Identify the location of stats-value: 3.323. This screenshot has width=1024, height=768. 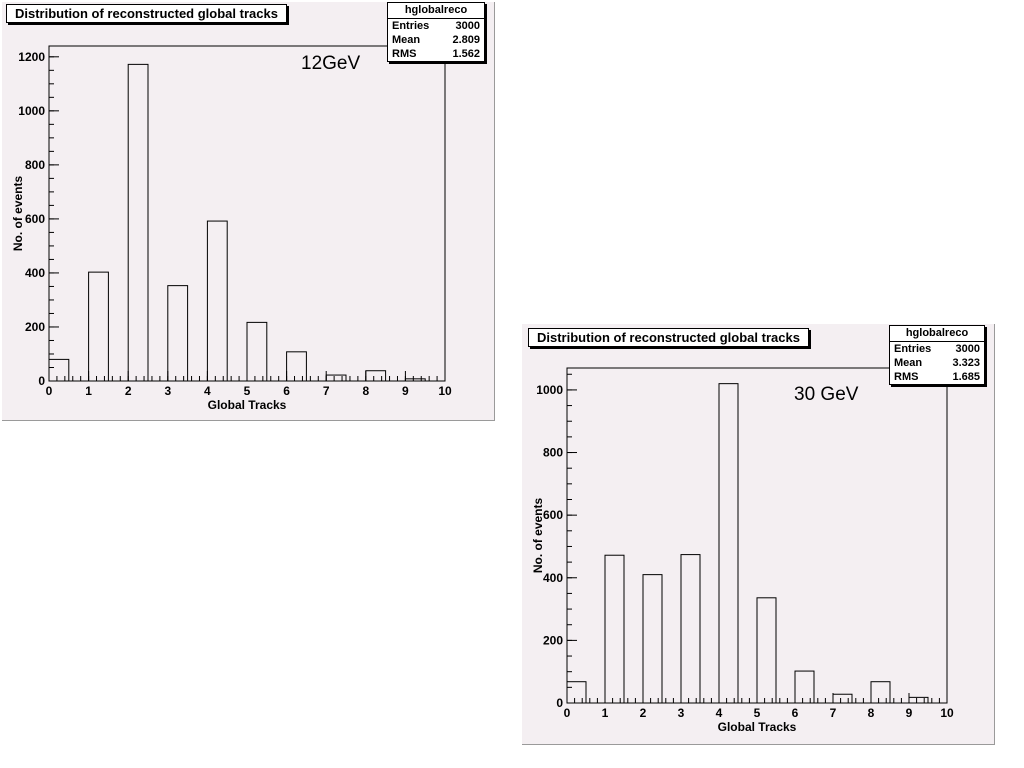
(966, 363).